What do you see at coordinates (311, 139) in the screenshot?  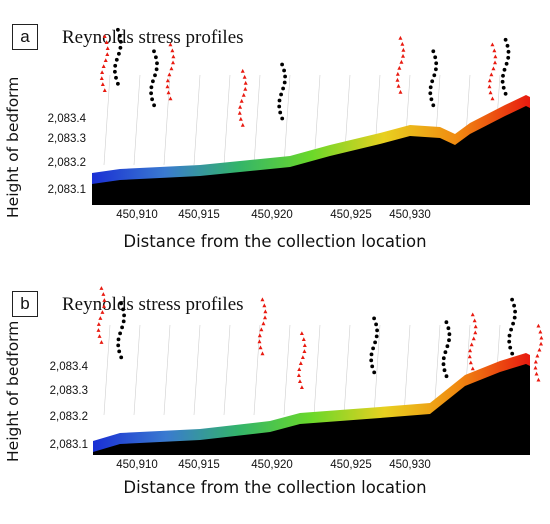 I see `bedform-surface` at bounding box center [311, 139].